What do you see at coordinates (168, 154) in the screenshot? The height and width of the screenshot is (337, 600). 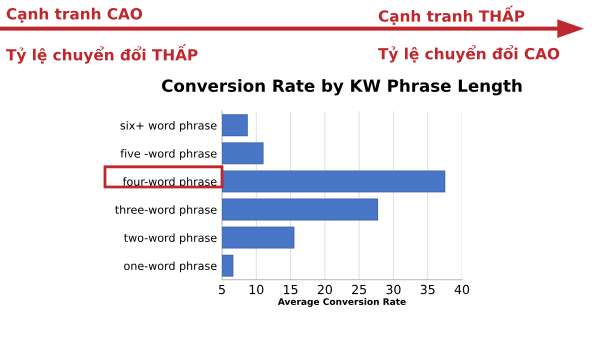 I see `y-tick-label: five -word phrase` at bounding box center [168, 154].